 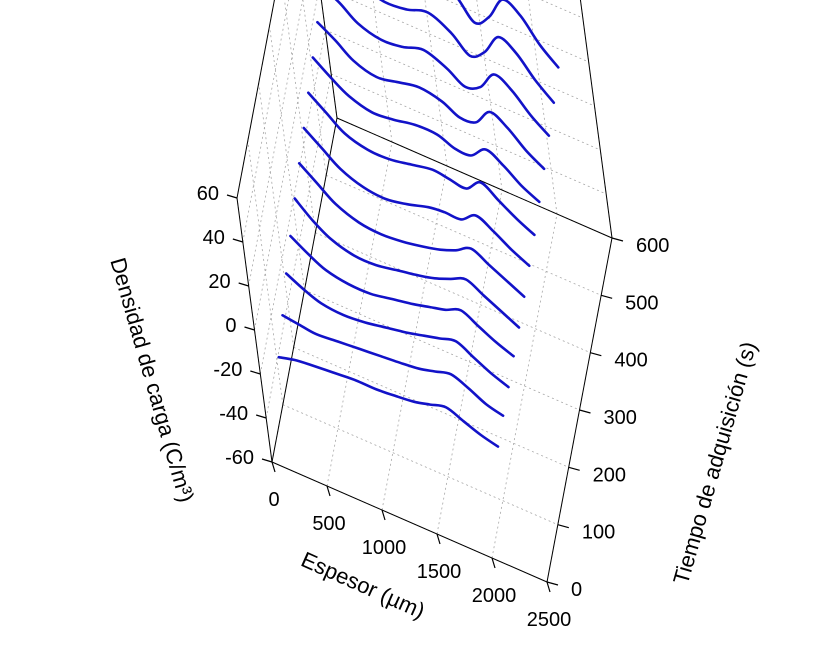 I want to click on y-tick-label: 100, so click(x=598, y=533).